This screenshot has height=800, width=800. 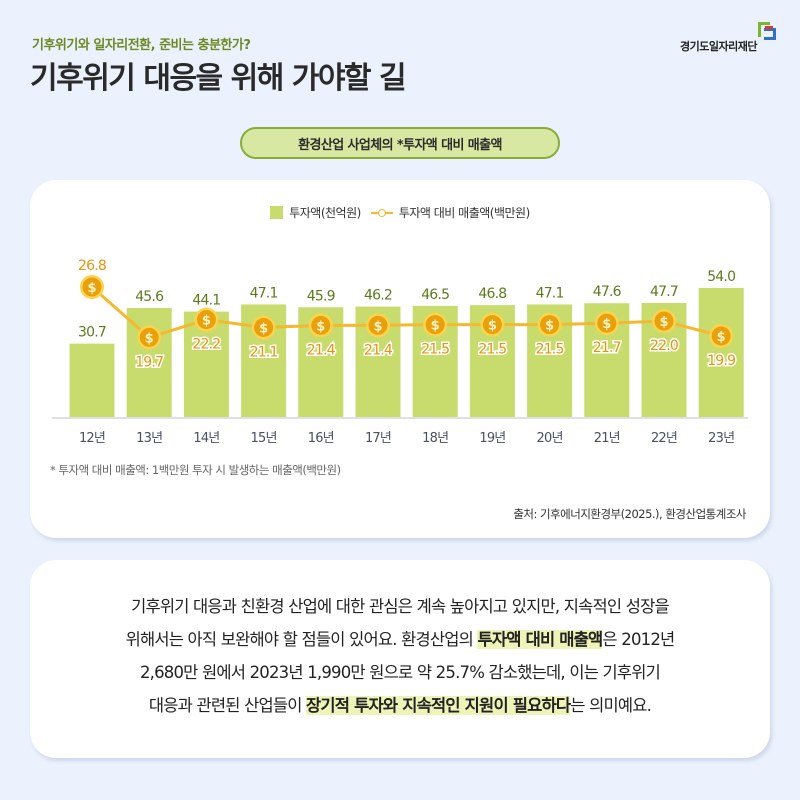 What do you see at coordinates (611, 705) in the screenshot?
I see `text-span: 는 의미예요.` at bounding box center [611, 705].